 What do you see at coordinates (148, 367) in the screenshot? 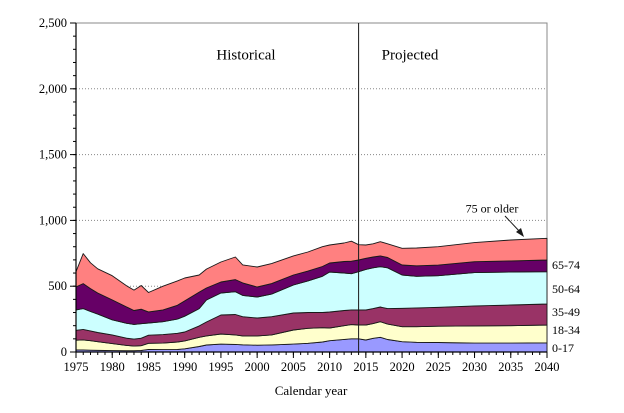
I see `x-tick-label: 1985` at bounding box center [148, 367].